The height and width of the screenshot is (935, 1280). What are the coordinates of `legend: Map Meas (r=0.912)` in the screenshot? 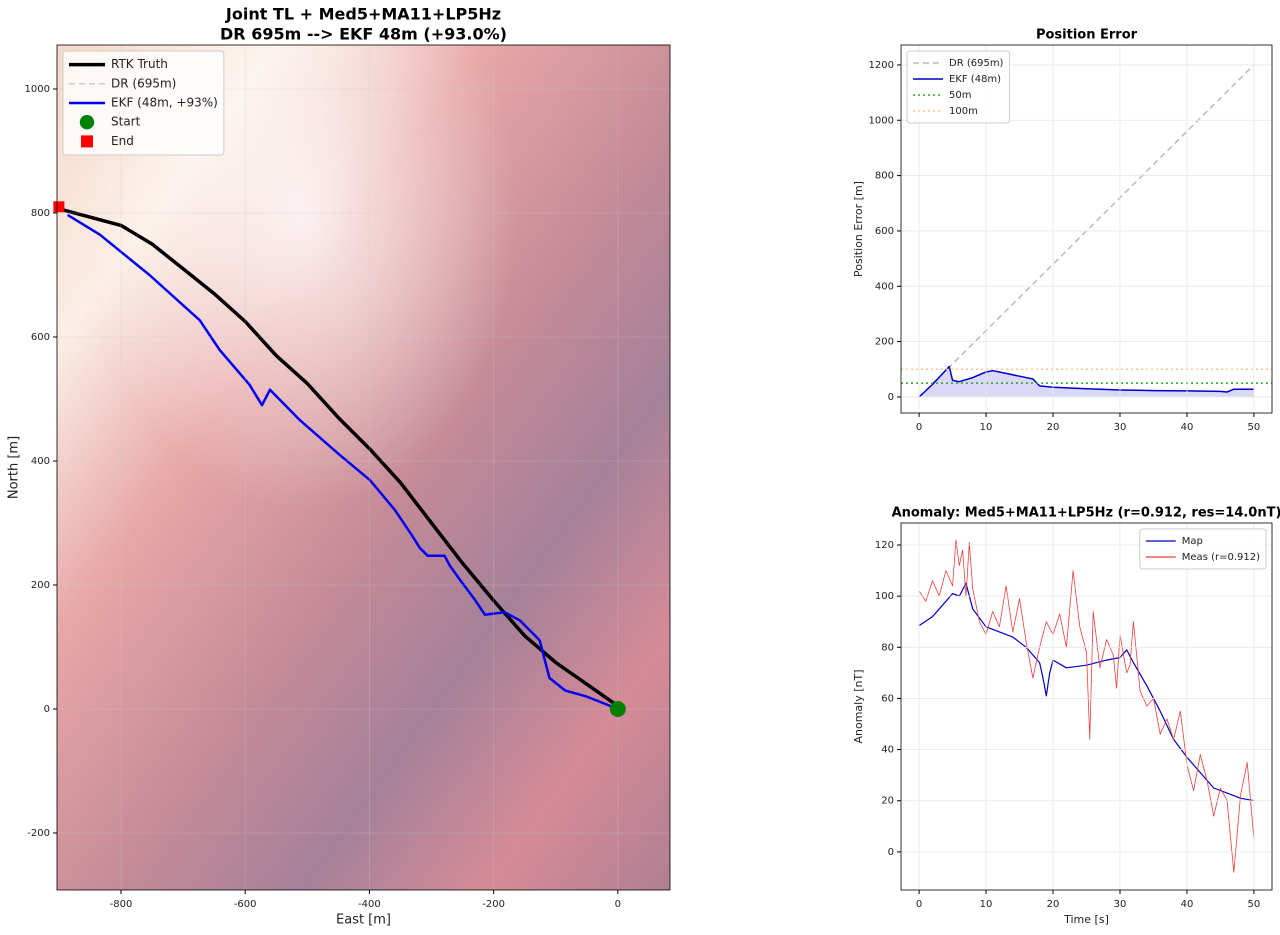 It's located at (1203, 549).